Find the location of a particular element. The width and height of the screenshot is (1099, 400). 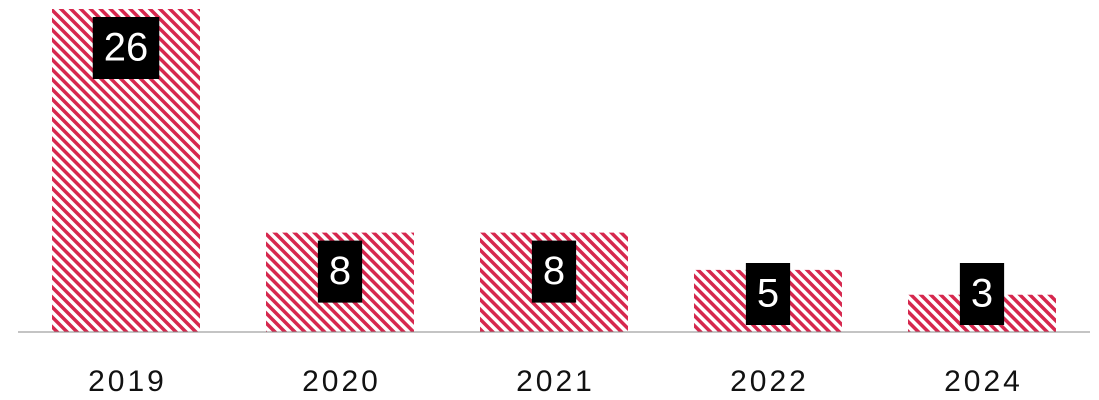

data-label: 26 is located at coordinates (126, 48).